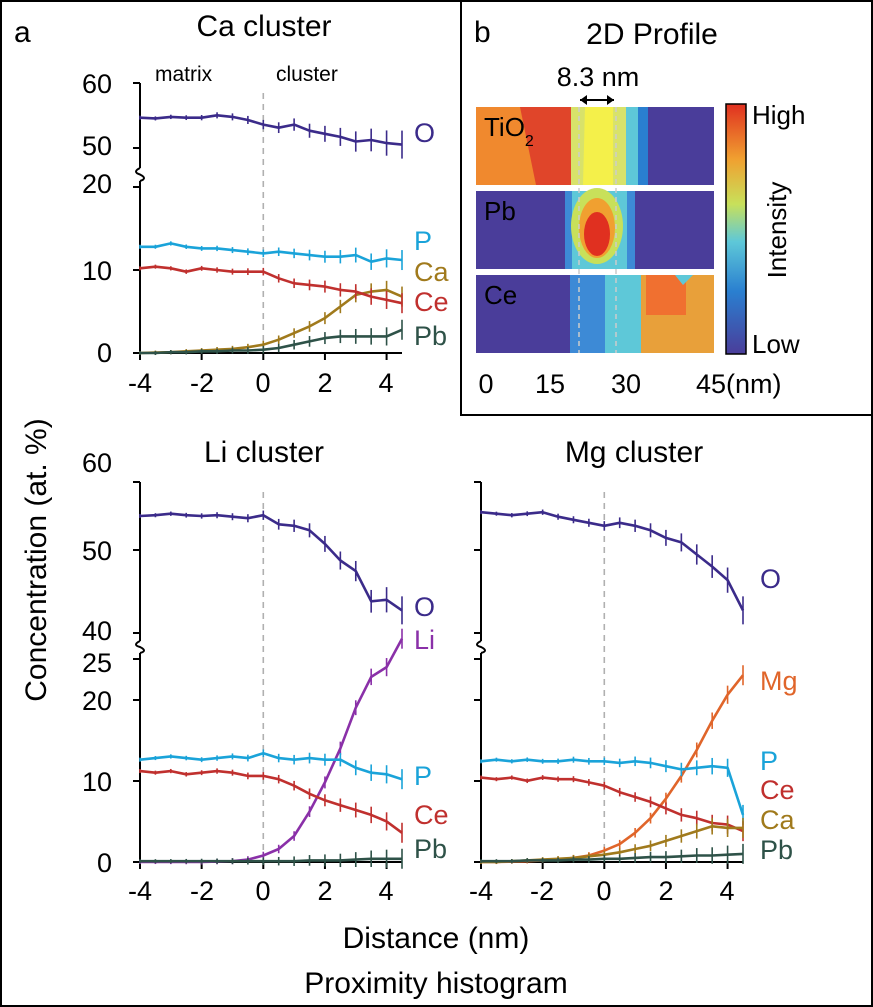  Describe the element at coordinates (271, 801) in the screenshot. I see `li-series-Ce` at that location.